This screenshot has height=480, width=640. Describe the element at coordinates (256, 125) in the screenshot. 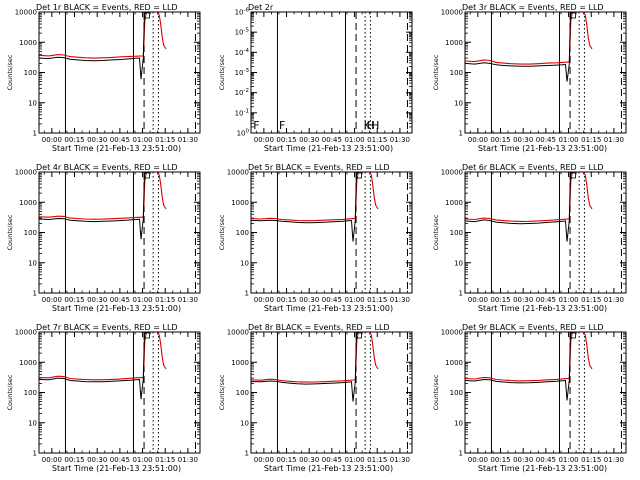

I see `marker-letter: F` at that location.